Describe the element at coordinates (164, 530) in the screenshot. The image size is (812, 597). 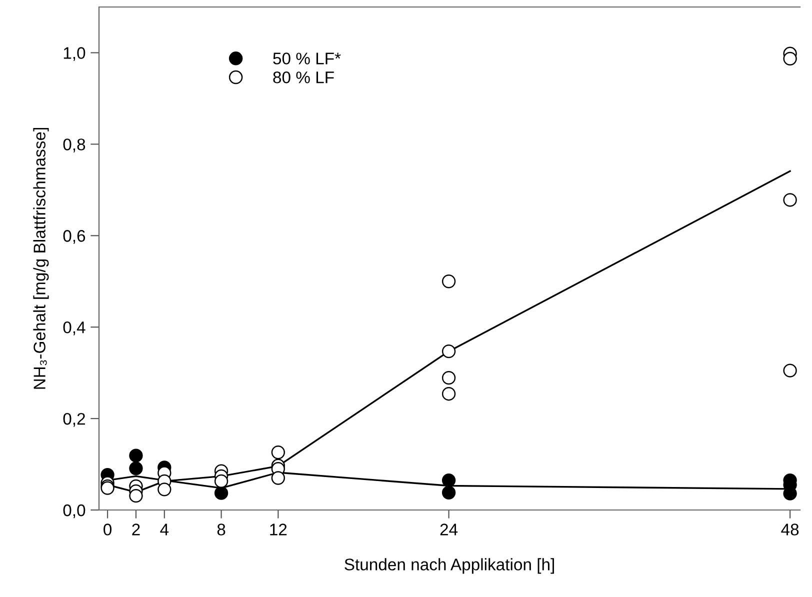
I see `x-tick-label: 4` at that location.